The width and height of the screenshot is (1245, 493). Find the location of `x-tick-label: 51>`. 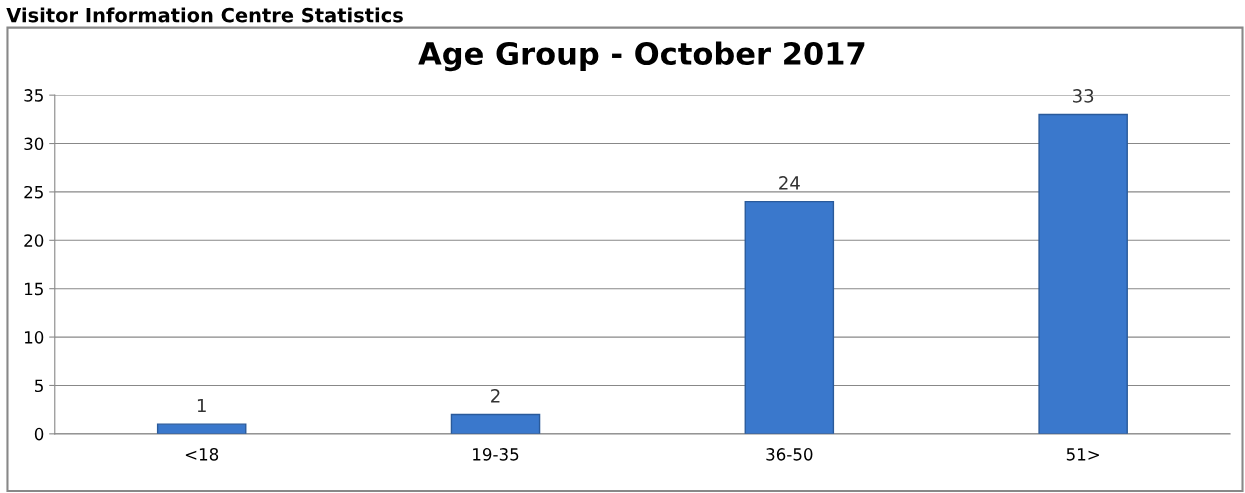

x-tick-label: 51> is located at coordinates (1082, 454).